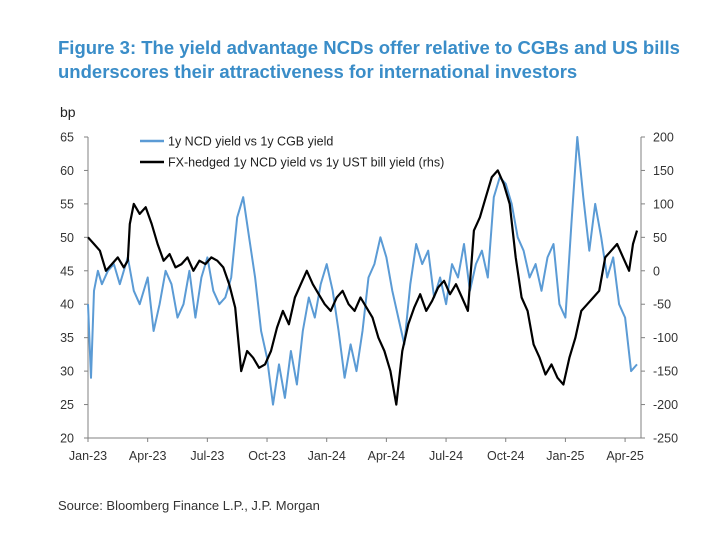 The image size is (707, 535). What do you see at coordinates (663, 171) in the screenshot?
I see `right-y-tick-label: 150` at bounding box center [663, 171].